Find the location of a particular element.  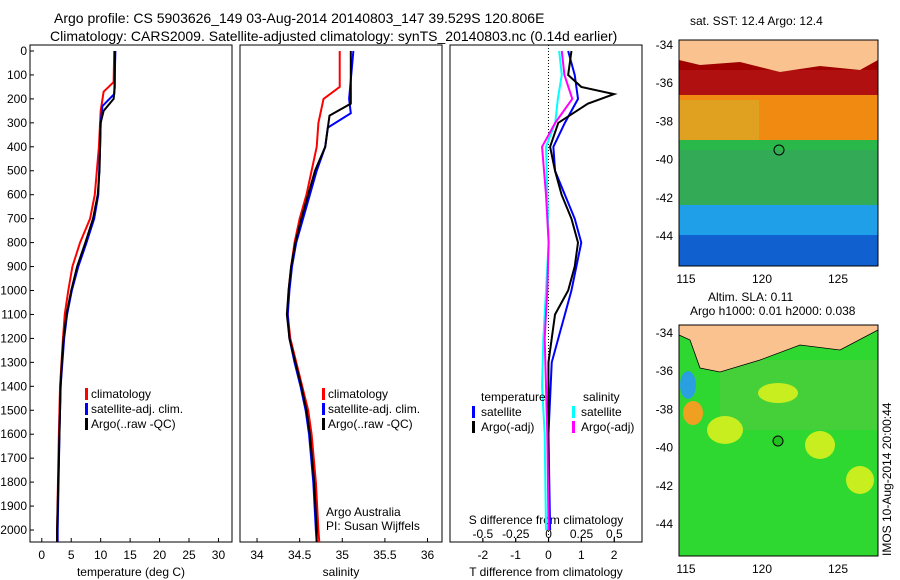

differences-series-s-argo-adj- is located at coordinates (557, 290).